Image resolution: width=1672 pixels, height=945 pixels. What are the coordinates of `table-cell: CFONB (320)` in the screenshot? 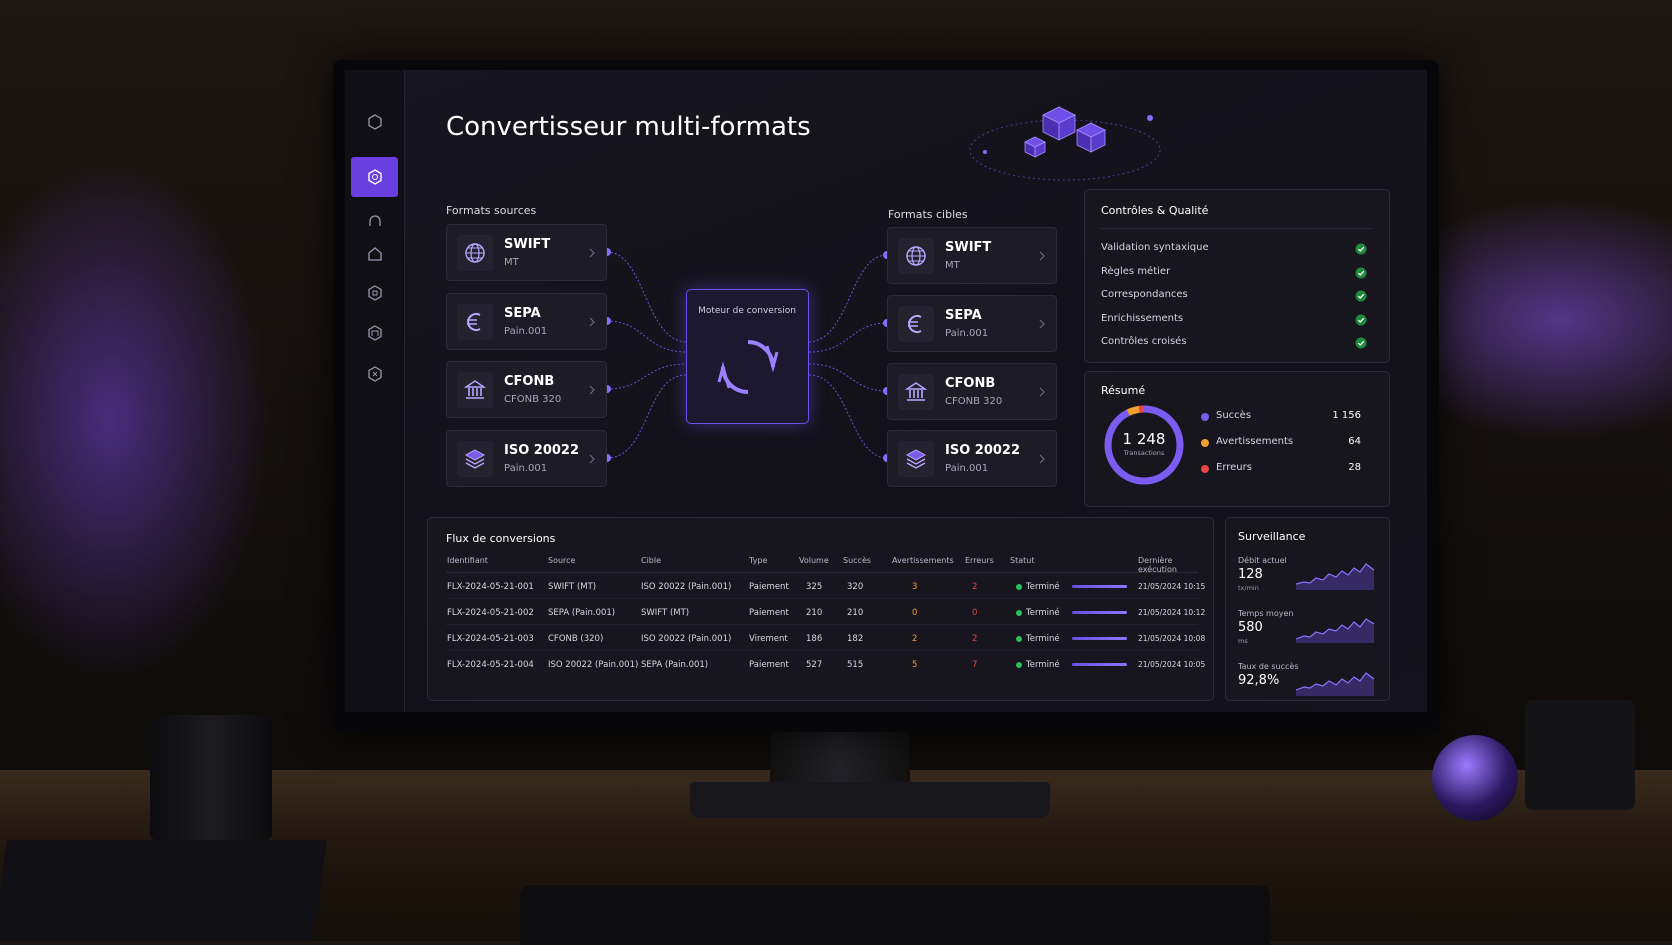 It's located at (576, 639).